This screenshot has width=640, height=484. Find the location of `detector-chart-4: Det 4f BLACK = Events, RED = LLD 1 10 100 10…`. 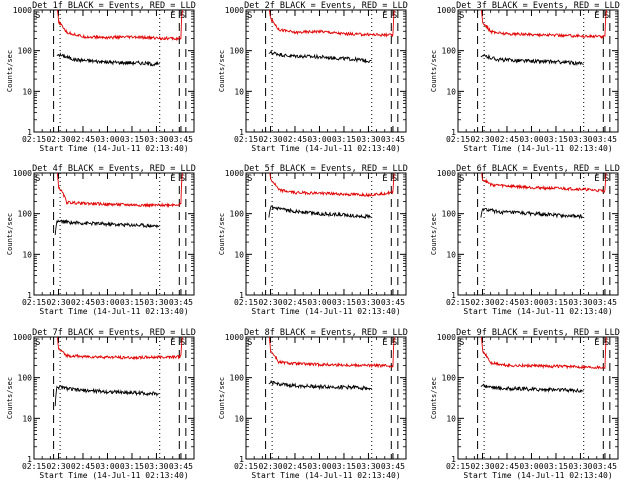

detector-chart-4: Det 4f BLACK = Events, RED = LLD 1 10 100 10… is located at coordinates (101, 240).